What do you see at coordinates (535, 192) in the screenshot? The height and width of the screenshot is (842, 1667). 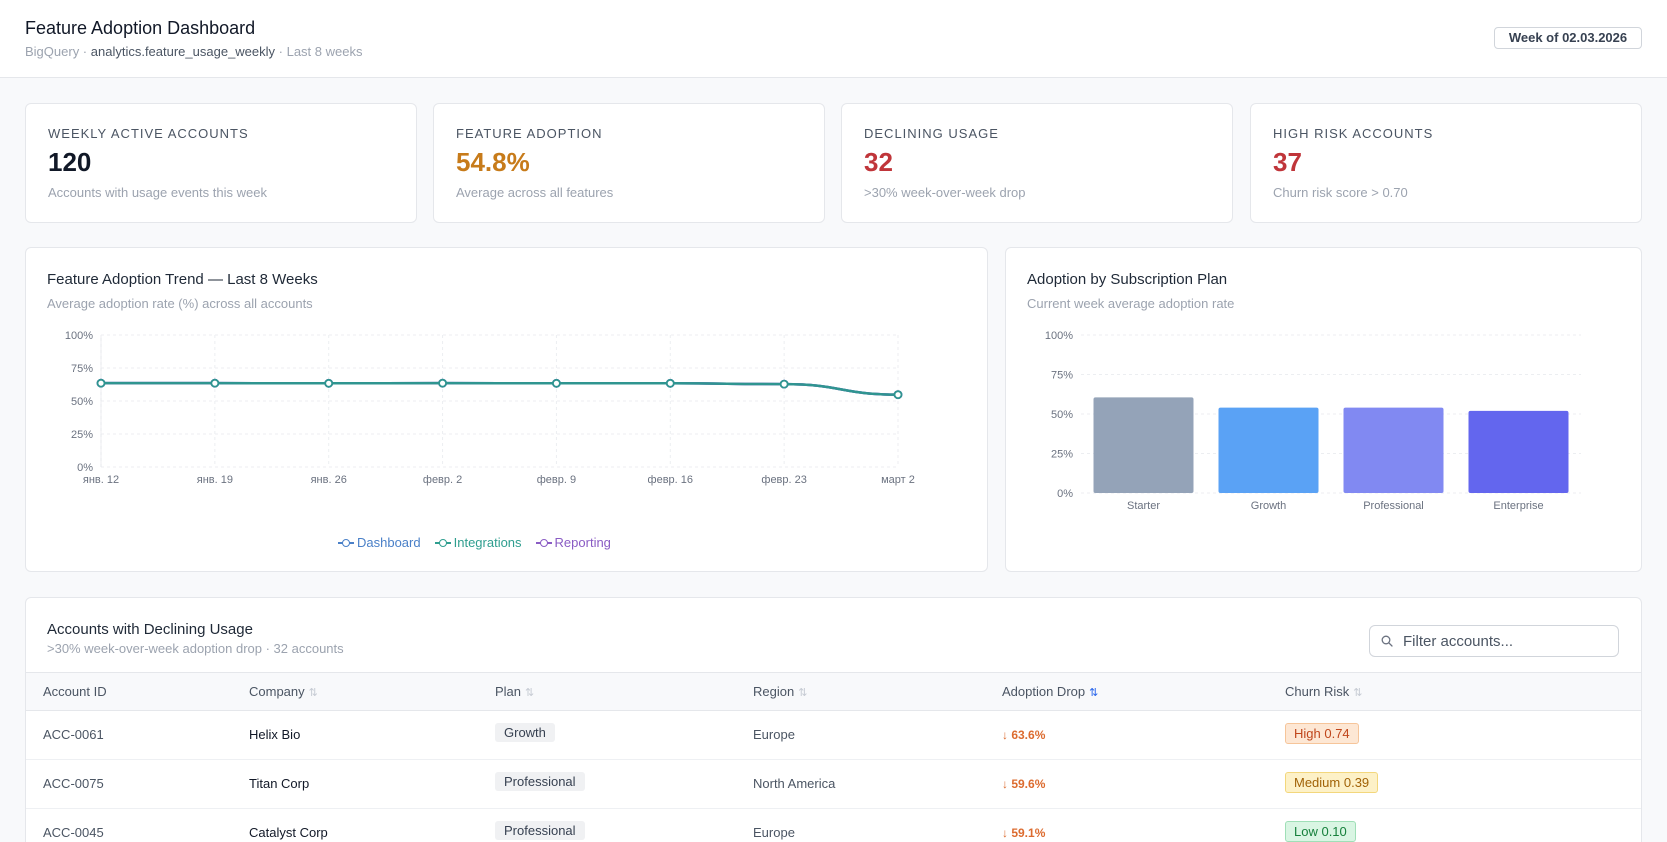 I see `kpi-desc: Average across all features` at bounding box center [535, 192].